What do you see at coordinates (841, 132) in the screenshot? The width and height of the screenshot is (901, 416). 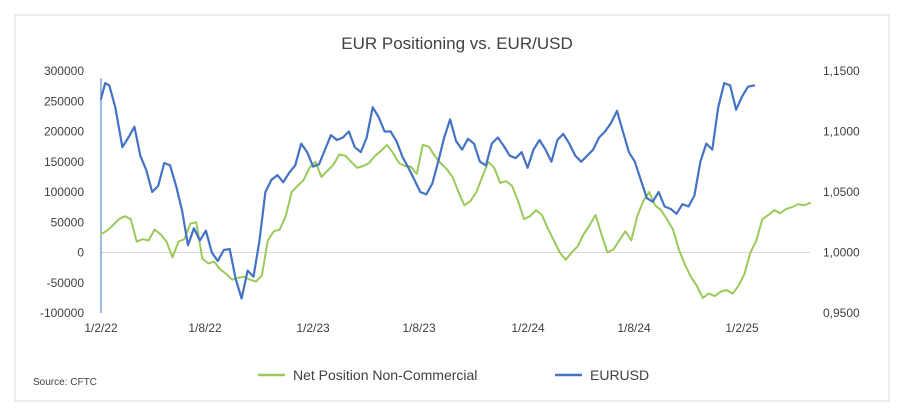 I see `right-tick-label: 1,1000` at bounding box center [841, 132].